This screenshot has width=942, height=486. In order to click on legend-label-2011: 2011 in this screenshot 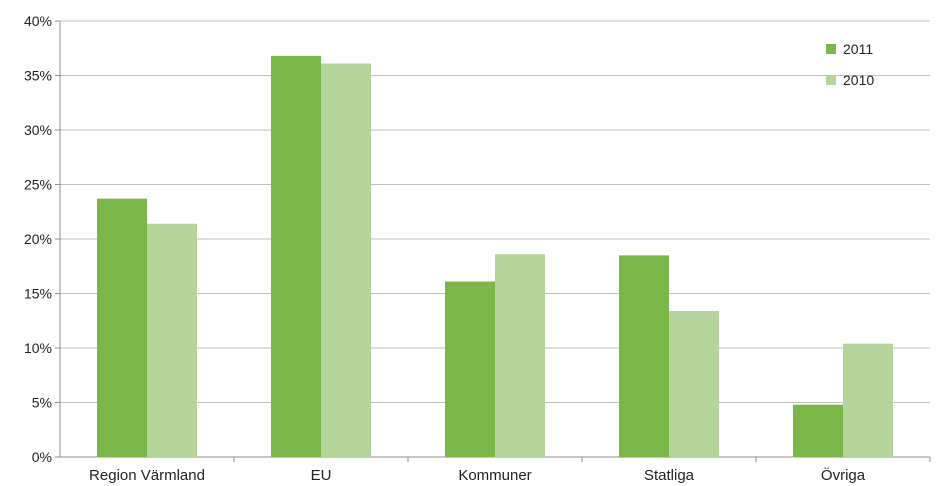, I will do `click(858, 49)`.